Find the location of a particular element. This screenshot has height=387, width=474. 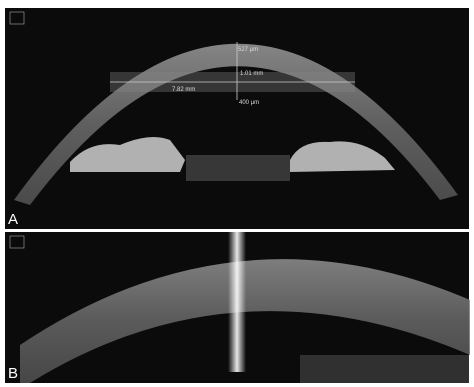

reflection-streak is located at coordinates (237, 302).